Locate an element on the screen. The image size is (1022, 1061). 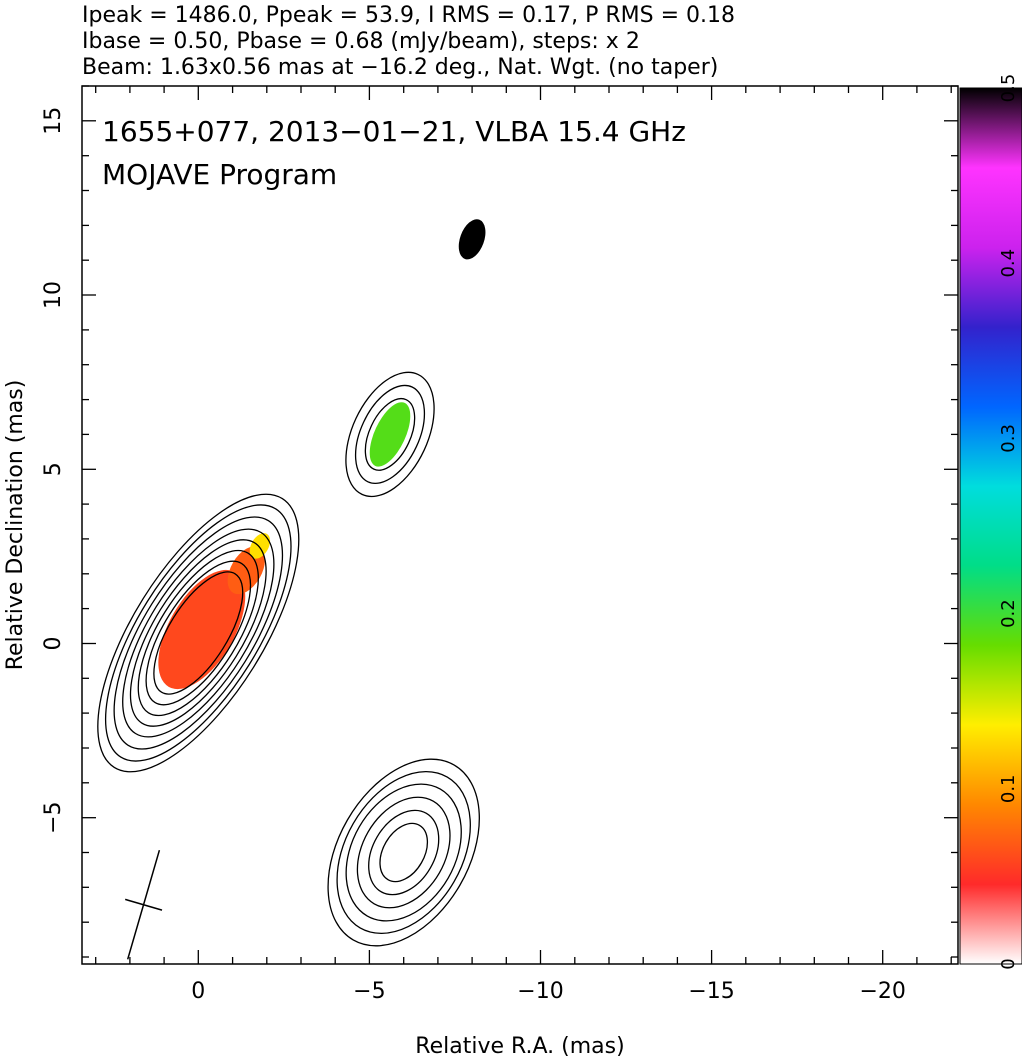
polarization-region-core-pol-tip is located at coordinates (260, 546).